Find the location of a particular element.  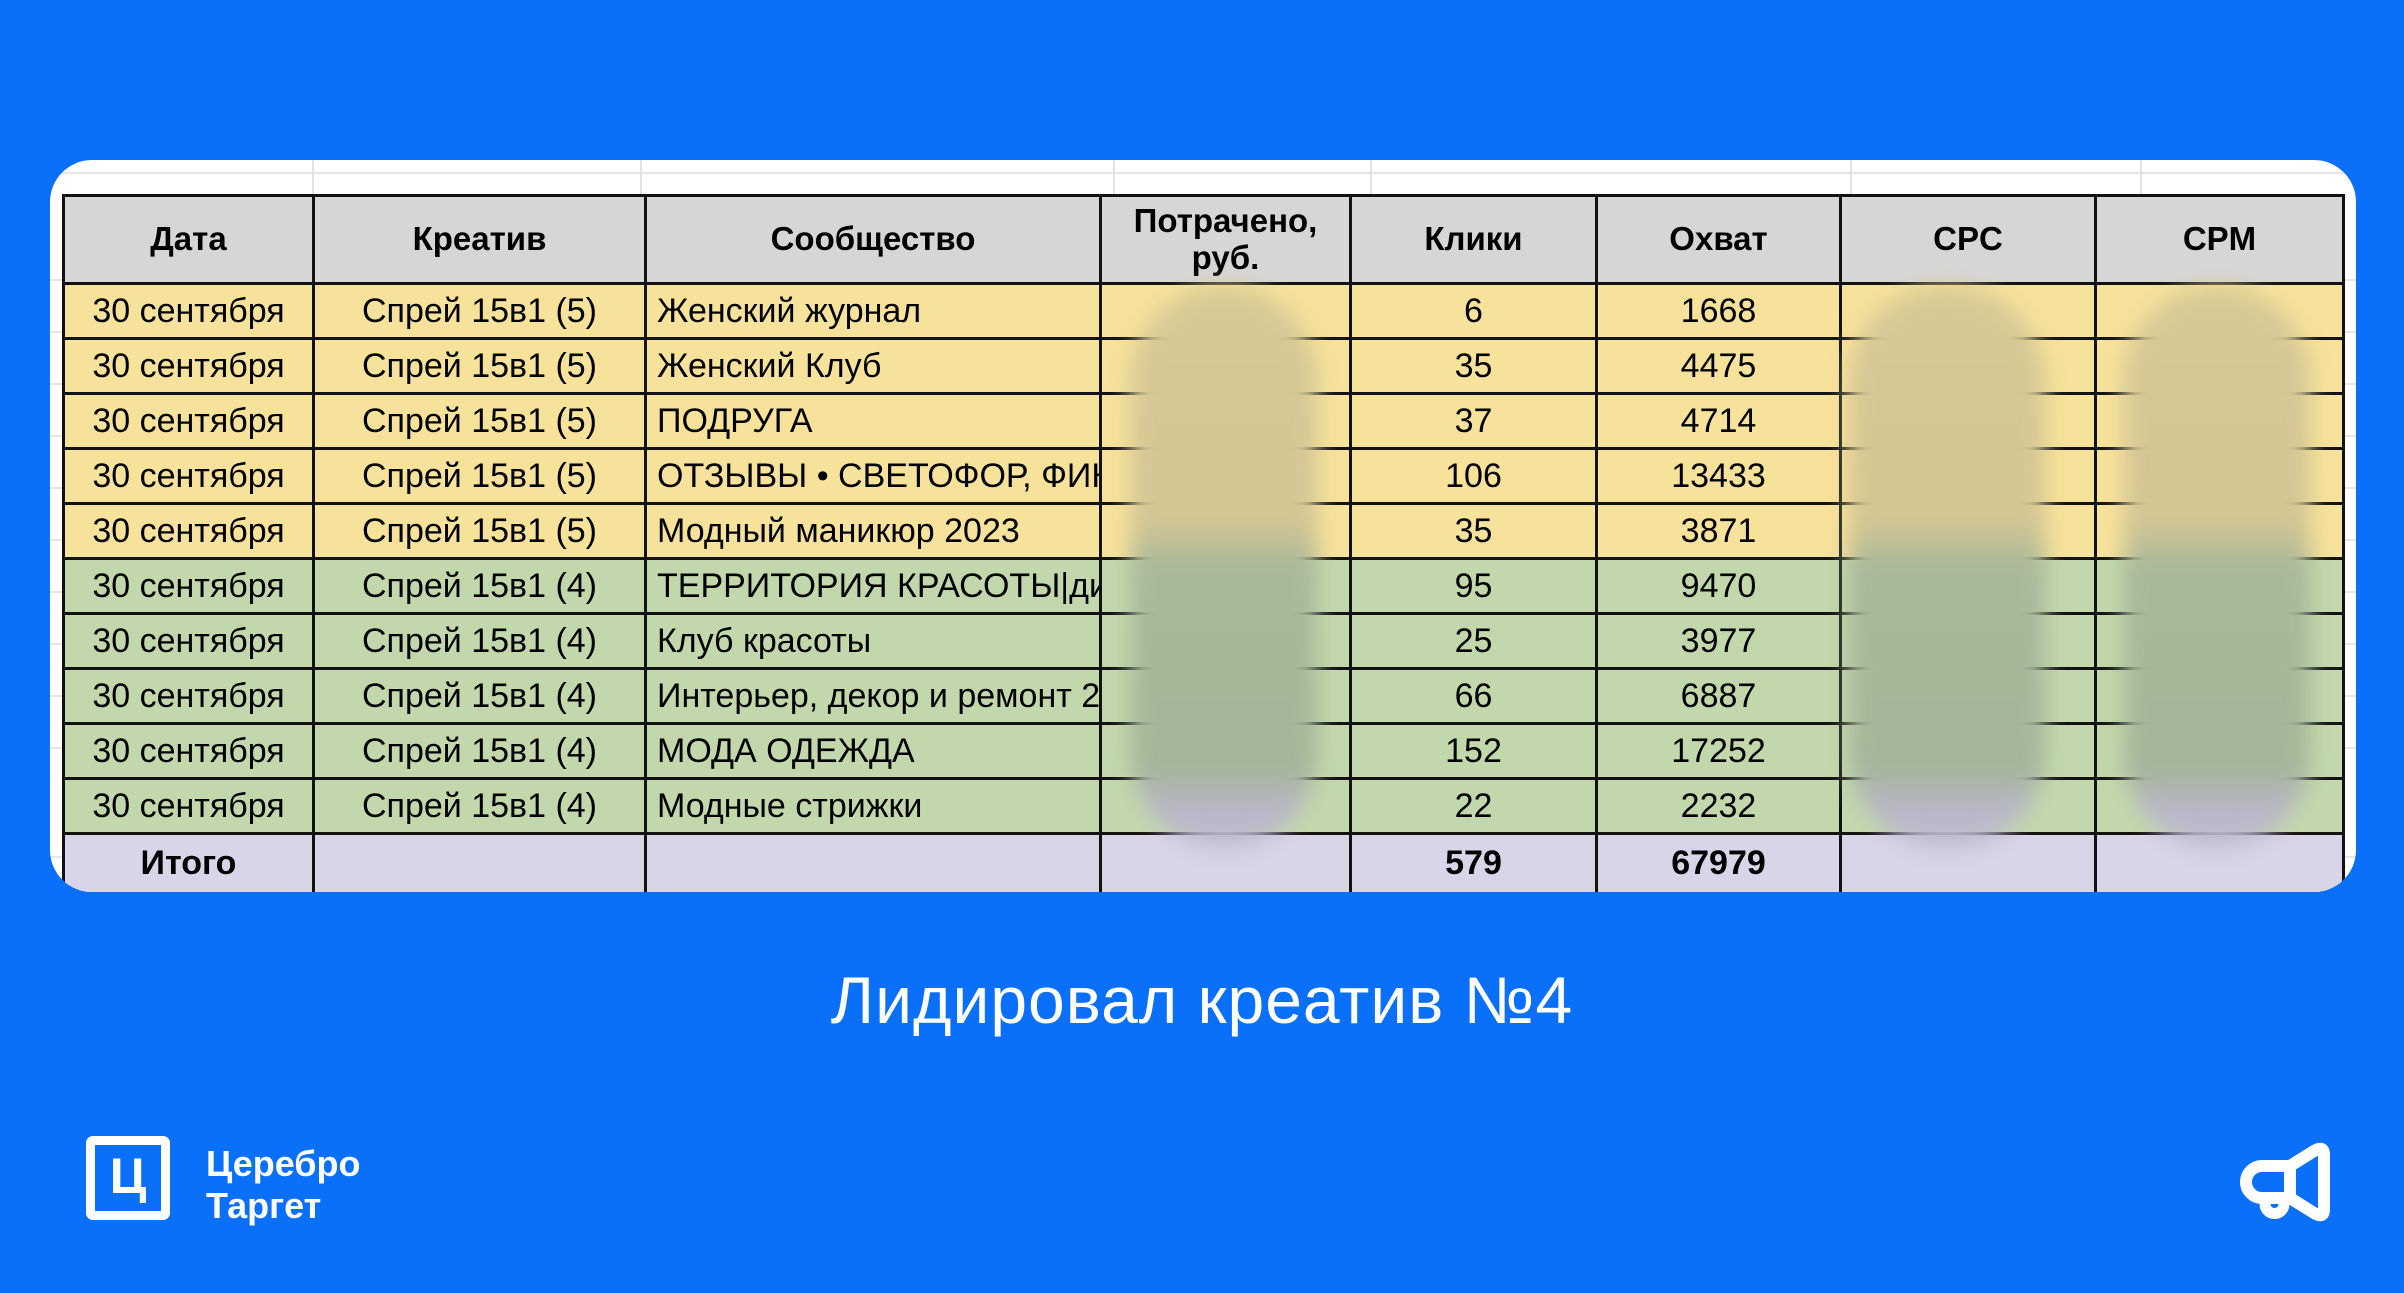

cell-reach: 6887 is located at coordinates (1718, 696).